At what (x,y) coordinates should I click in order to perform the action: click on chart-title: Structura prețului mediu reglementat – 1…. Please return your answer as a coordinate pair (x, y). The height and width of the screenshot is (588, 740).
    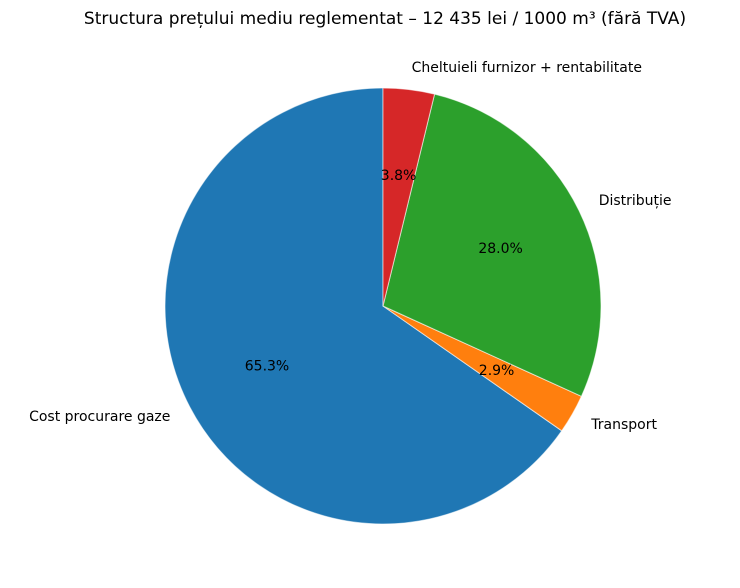
    Looking at the image, I should click on (385, 19).